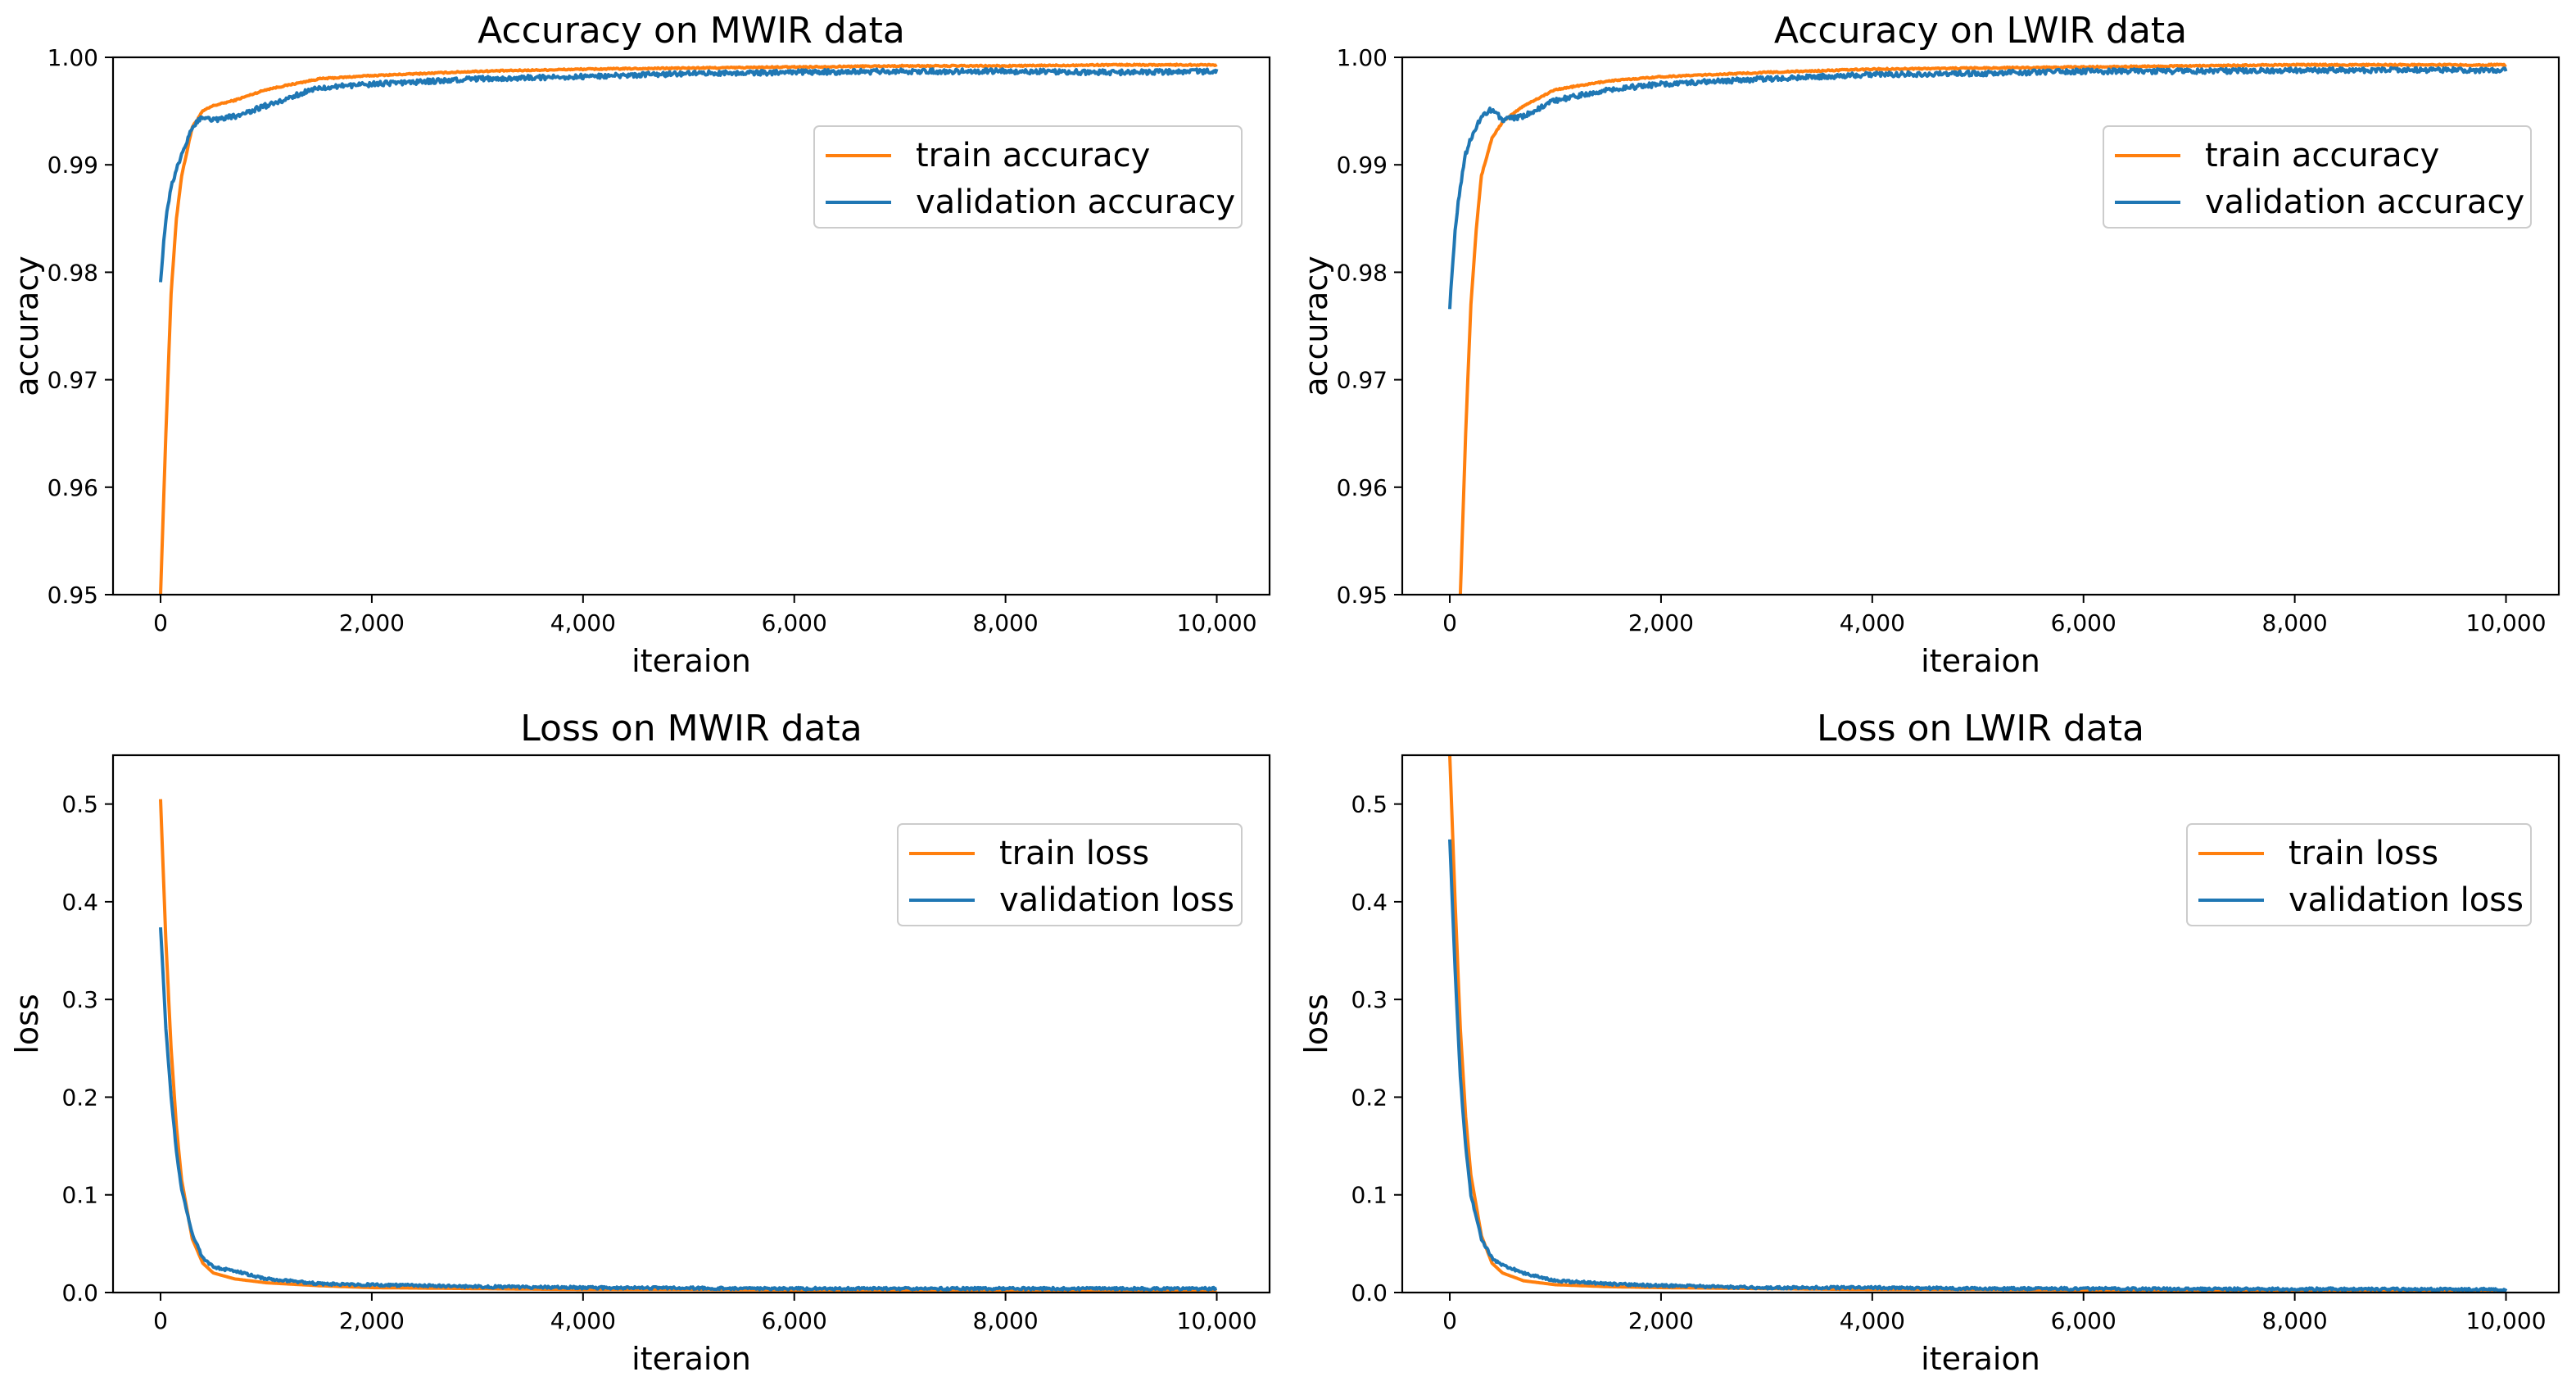 The width and height of the screenshot is (2576, 1381). Describe the element at coordinates (1980, 31) in the screenshot. I see `chart-title: Accuracy on LWIR data` at that location.